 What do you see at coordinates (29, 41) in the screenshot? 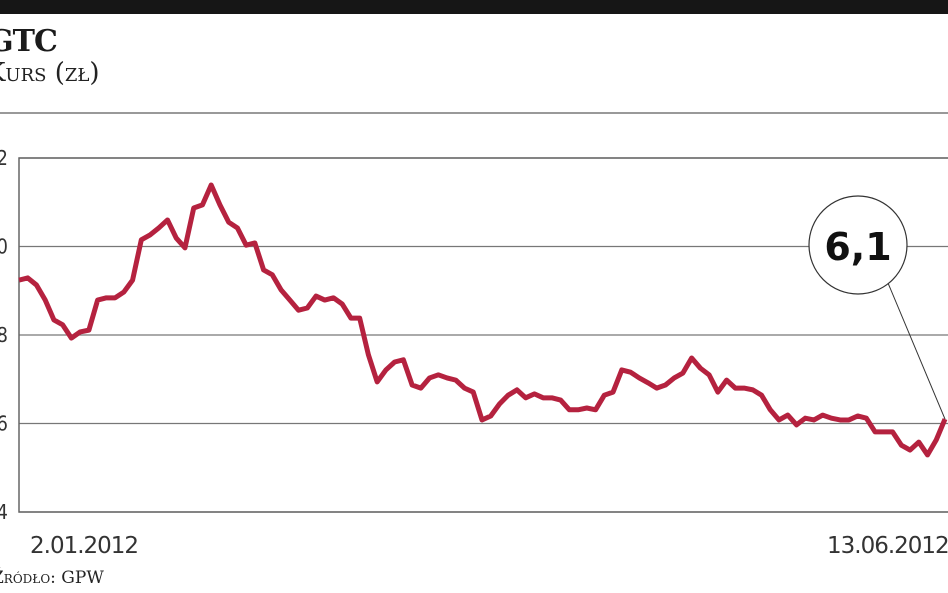
I see `chart-title: GTC` at bounding box center [29, 41].